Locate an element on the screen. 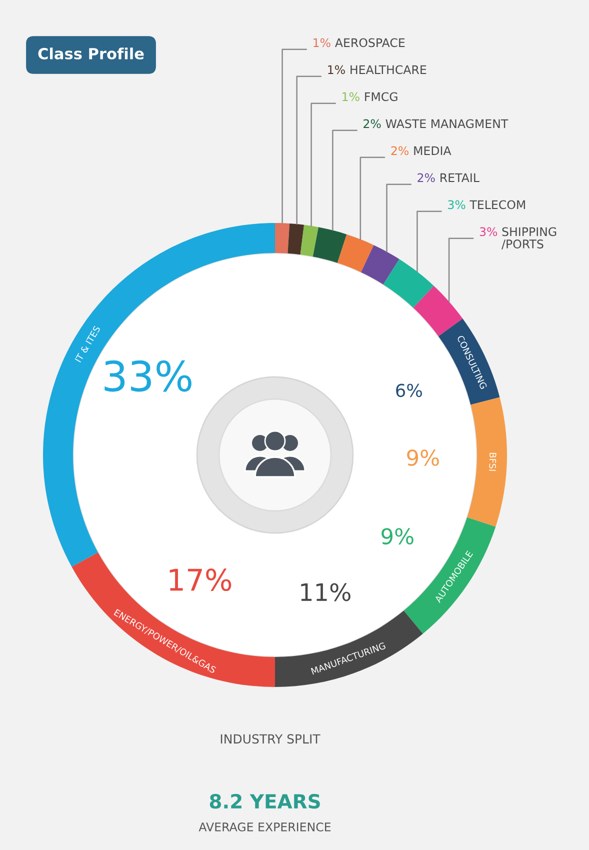 The image size is (589, 850). slice-label: HEALTHCARE is located at coordinates (388, 69).